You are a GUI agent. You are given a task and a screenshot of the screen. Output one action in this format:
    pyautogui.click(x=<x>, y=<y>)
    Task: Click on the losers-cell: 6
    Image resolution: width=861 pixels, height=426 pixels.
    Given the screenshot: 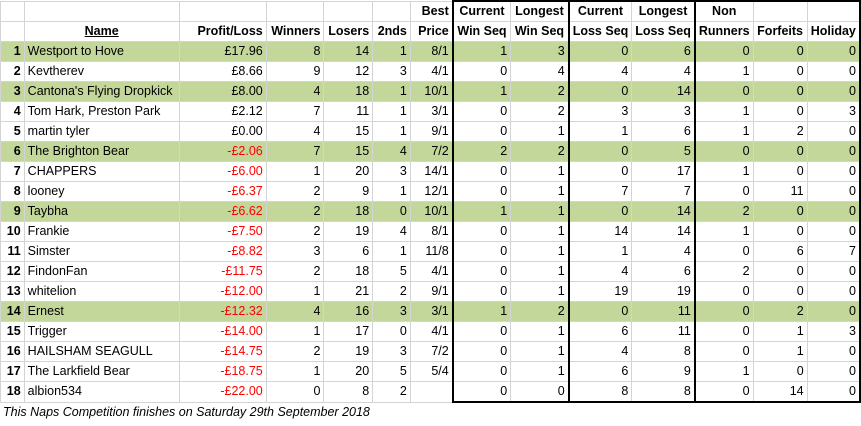 What is the action you would take?
    pyautogui.click(x=348, y=251)
    